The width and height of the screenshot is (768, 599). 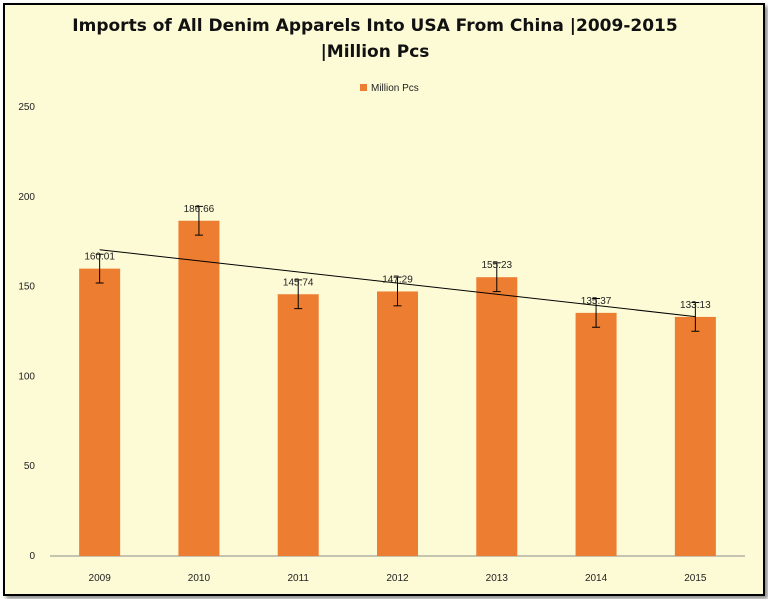 What do you see at coordinates (26, 197) in the screenshot?
I see `y-tick-label: 200` at bounding box center [26, 197].